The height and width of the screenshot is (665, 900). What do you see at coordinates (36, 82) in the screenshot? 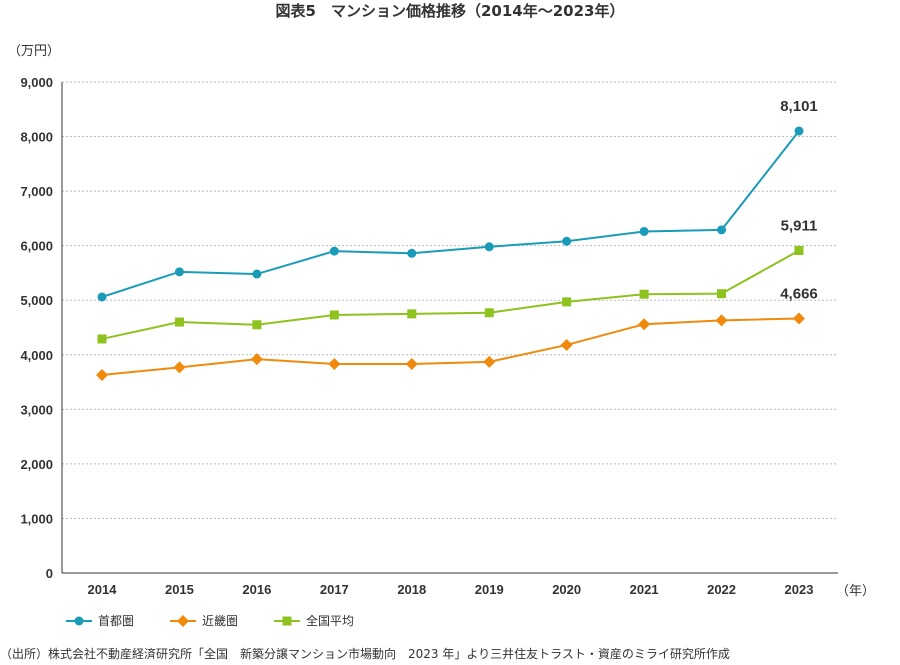
I see `y-tick-label: 9,000` at bounding box center [36, 82].